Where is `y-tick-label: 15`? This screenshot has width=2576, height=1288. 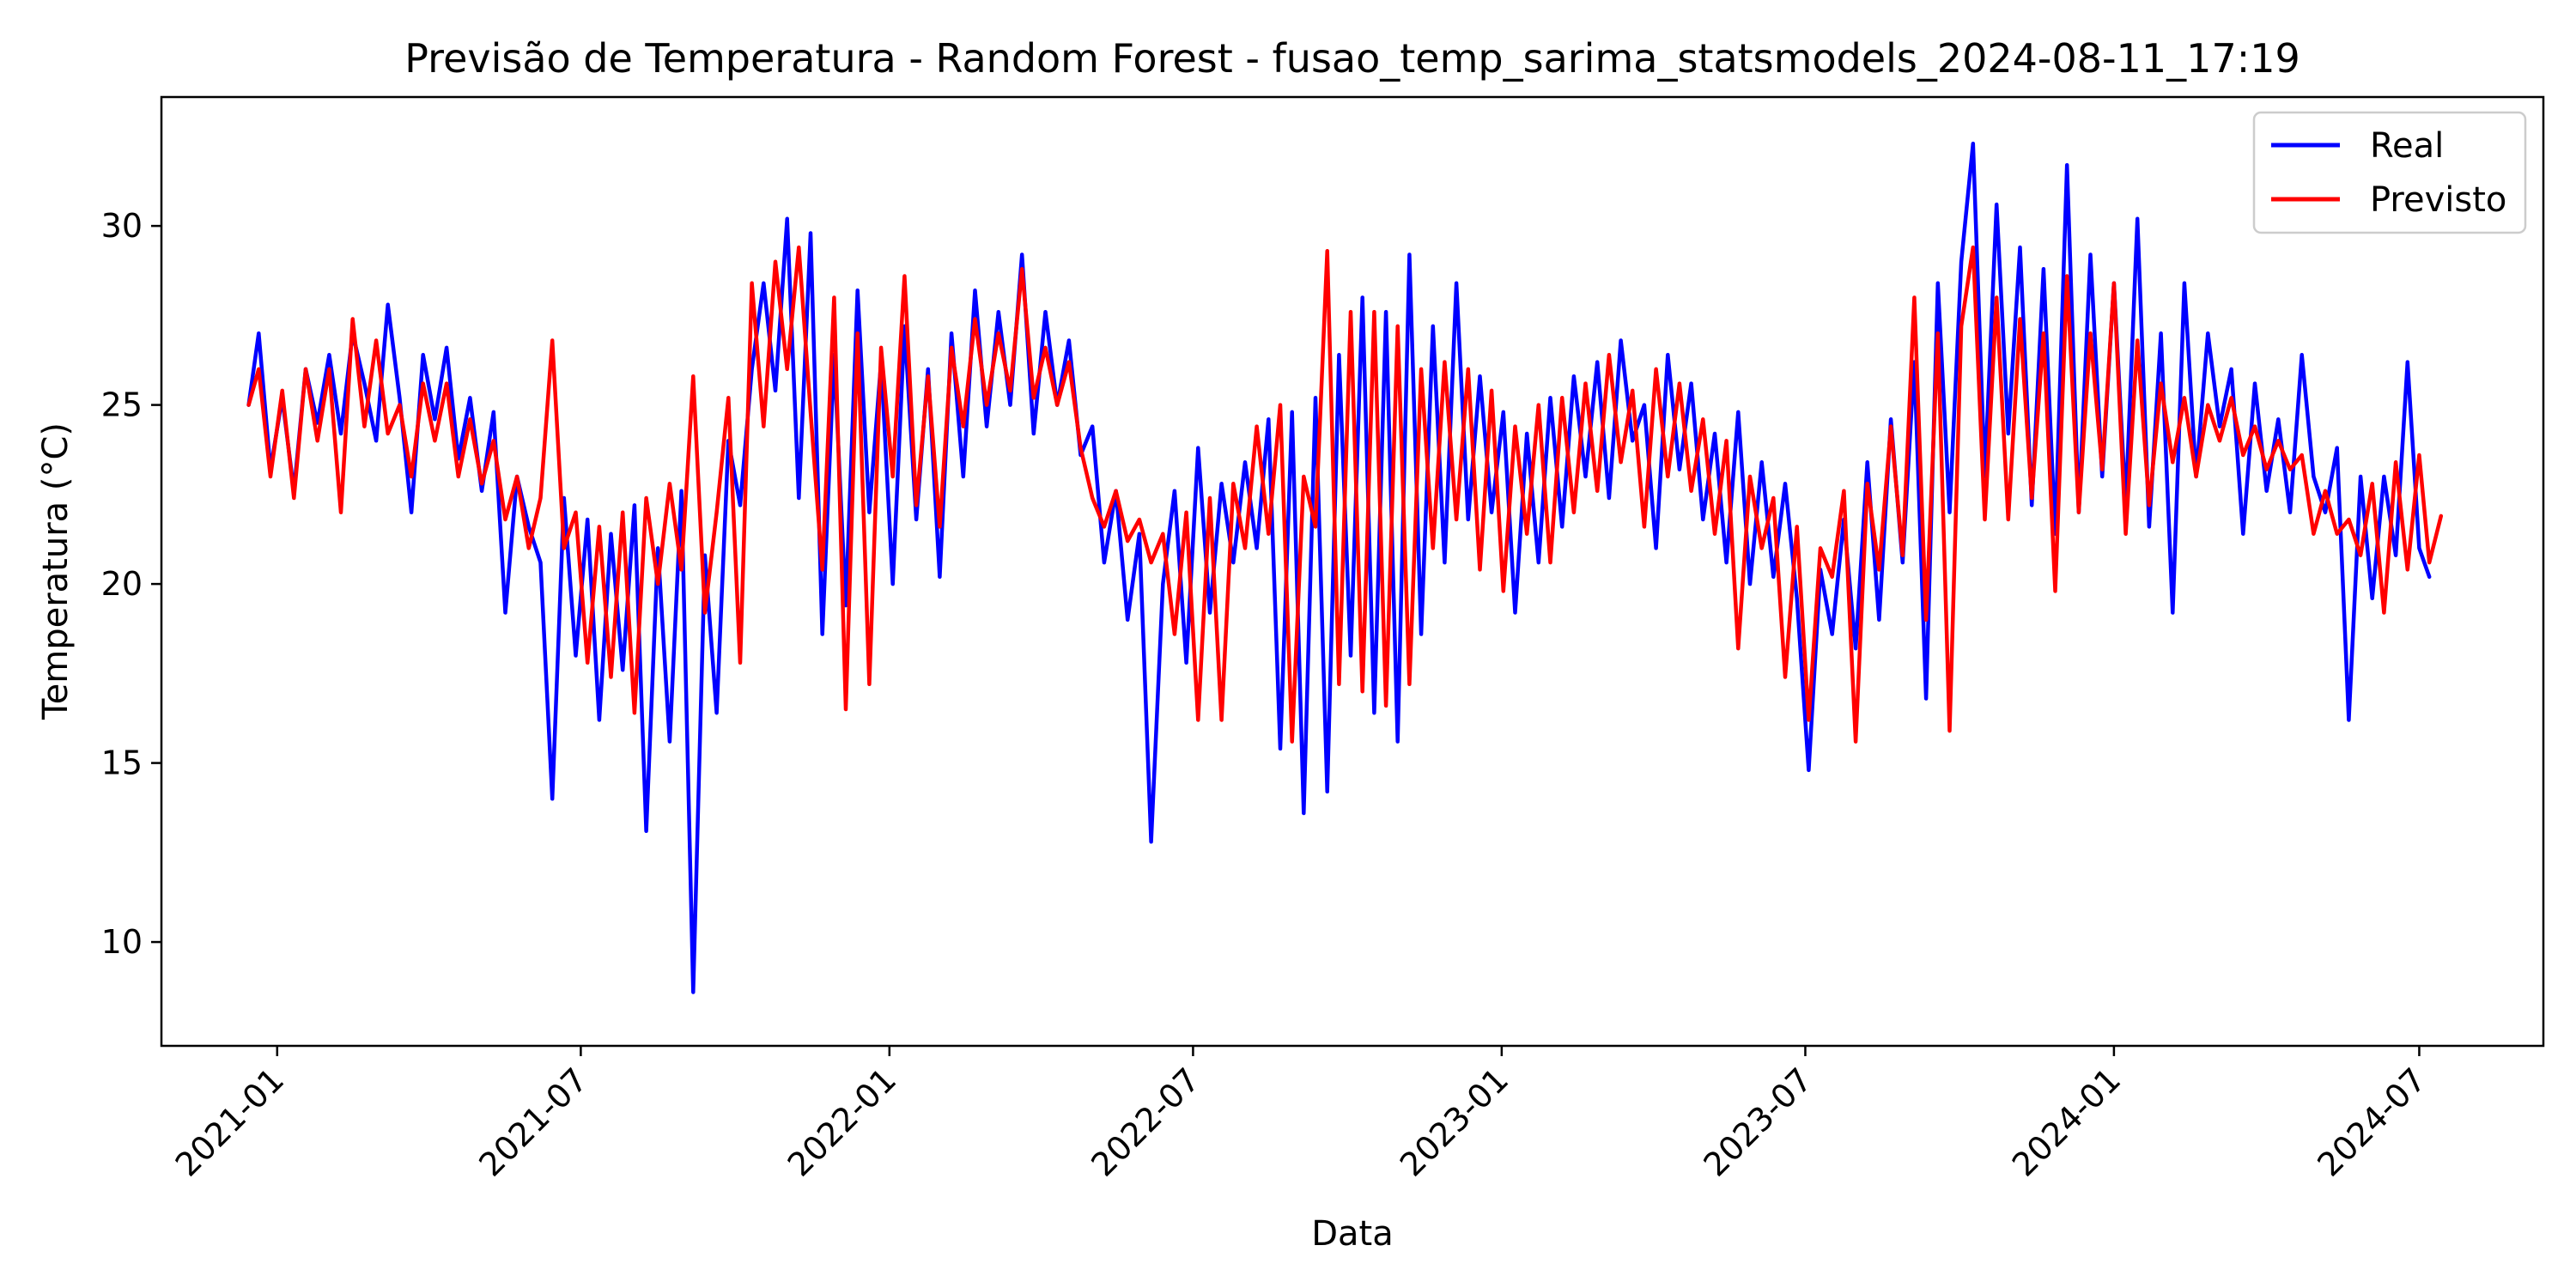
y-tick-label: 15 is located at coordinates (122, 763).